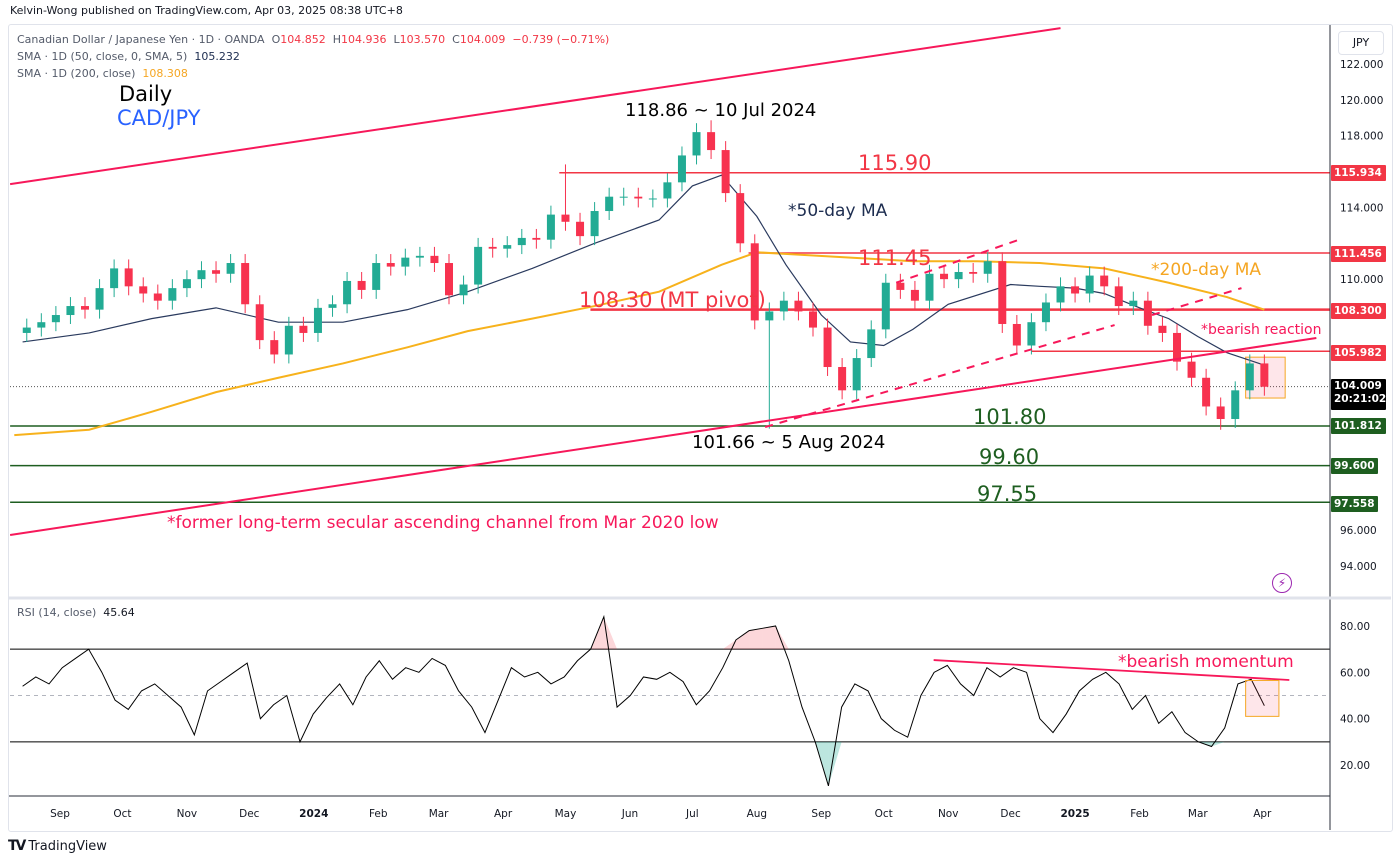 This screenshot has width=1400, height=863. Describe the element at coordinates (1355, 766) in the screenshot. I see `rsi-tick-label: 20.00` at that location.